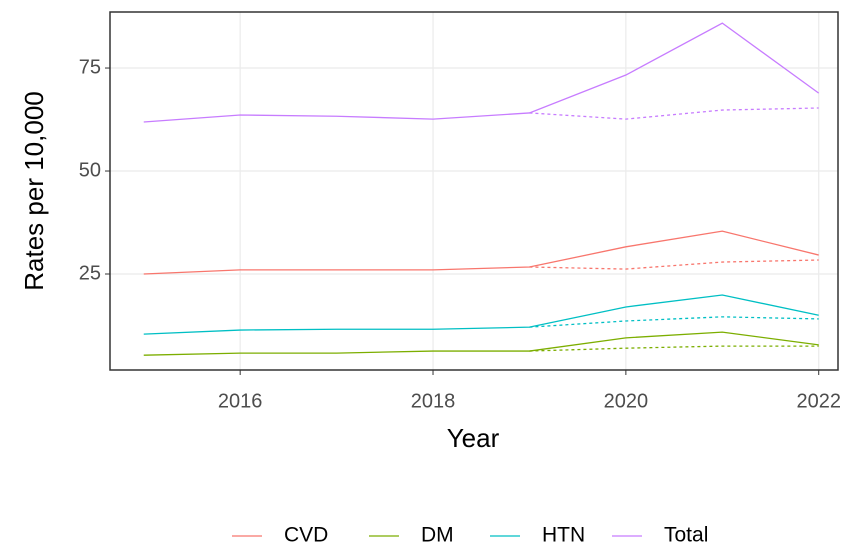 Image resolution: width=855 pixels, height=553 pixels. I want to click on y-tick-label: 50, so click(90, 170).